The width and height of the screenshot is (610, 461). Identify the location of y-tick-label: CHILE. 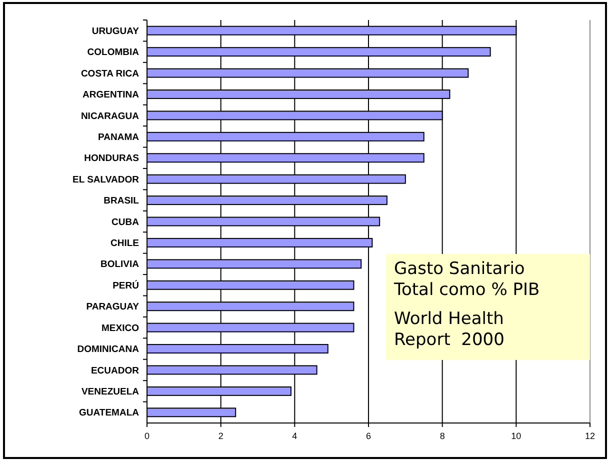
(124, 244).